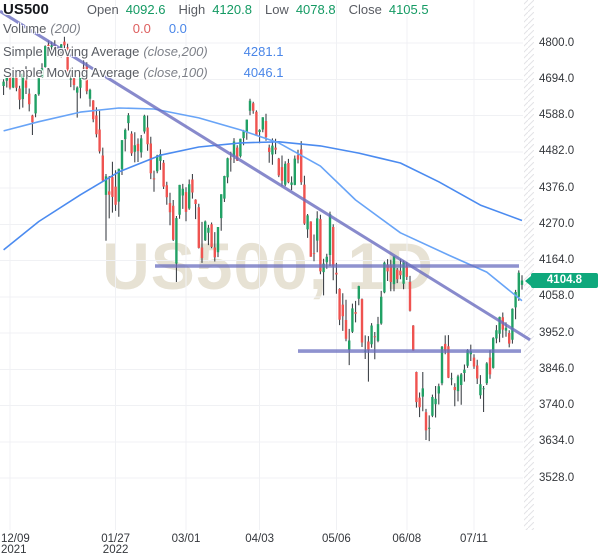 This screenshot has height=558, width=600. I want to click on price-axis-label: 4694.0, so click(557, 78).